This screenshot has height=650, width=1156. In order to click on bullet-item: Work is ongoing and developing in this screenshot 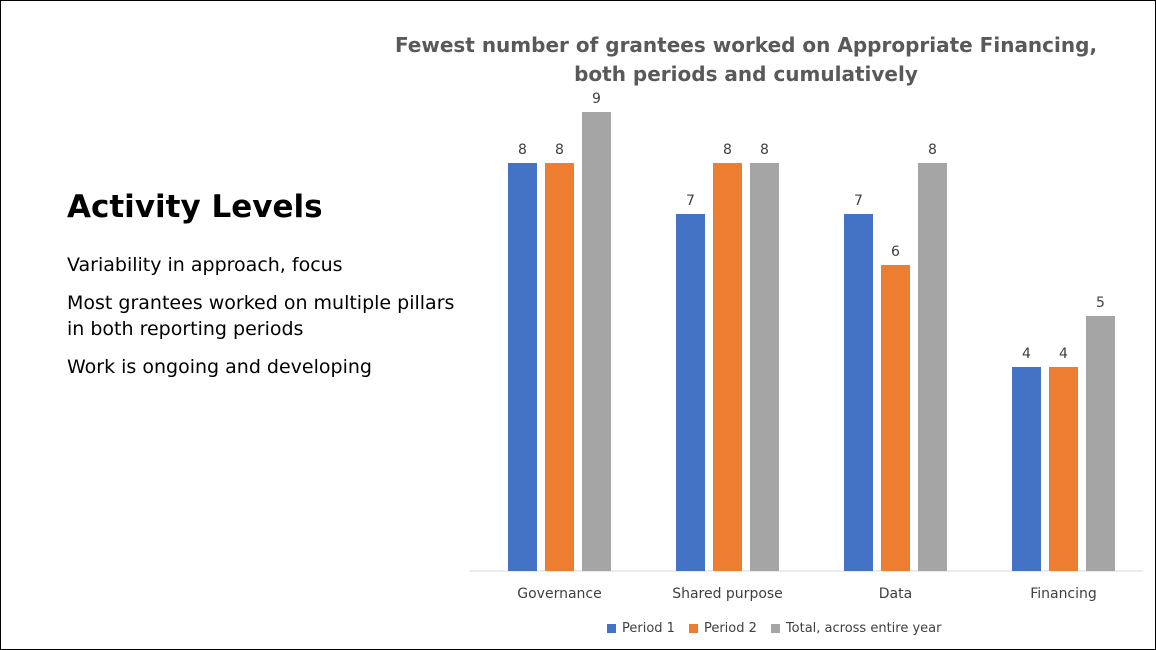, I will do `click(219, 367)`.